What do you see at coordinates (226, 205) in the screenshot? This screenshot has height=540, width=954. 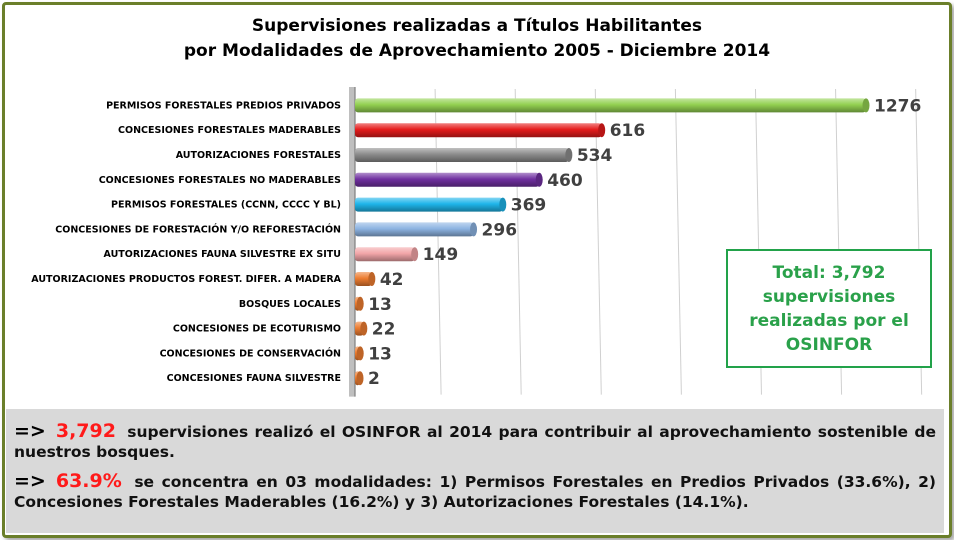 I see `category-label: PERMISOS FORESTALES (CCNN, CCCC Y BL)` at bounding box center [226, 205].